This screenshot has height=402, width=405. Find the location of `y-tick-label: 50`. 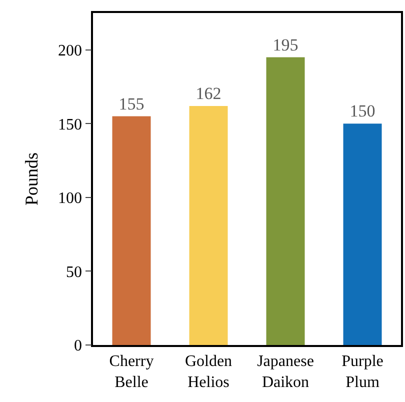

y-tick-label: 50 is located at coordinates (74, 272).